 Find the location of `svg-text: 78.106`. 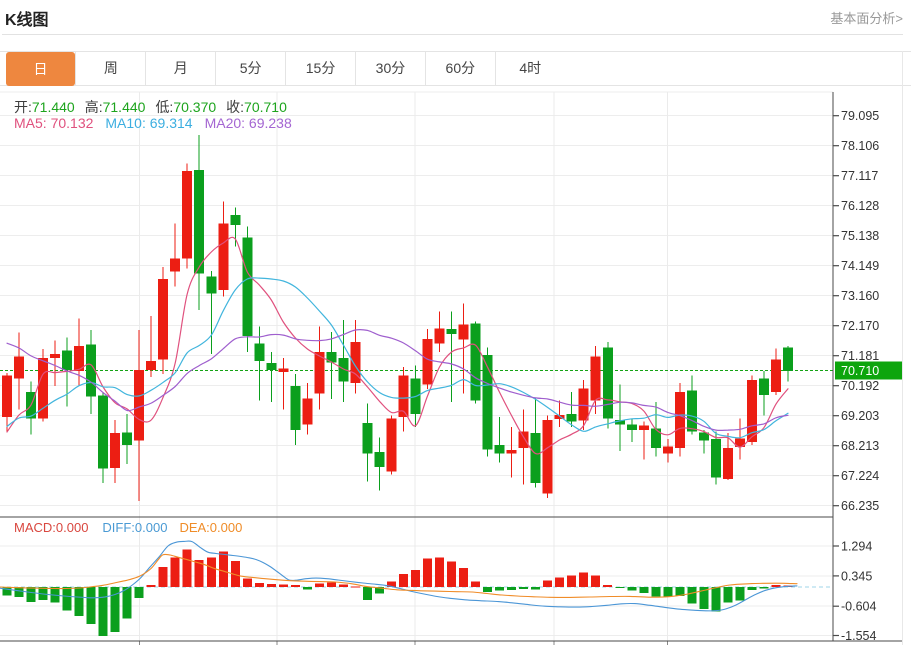

svg-text: 78.106 is located at coordinates (860, 146).